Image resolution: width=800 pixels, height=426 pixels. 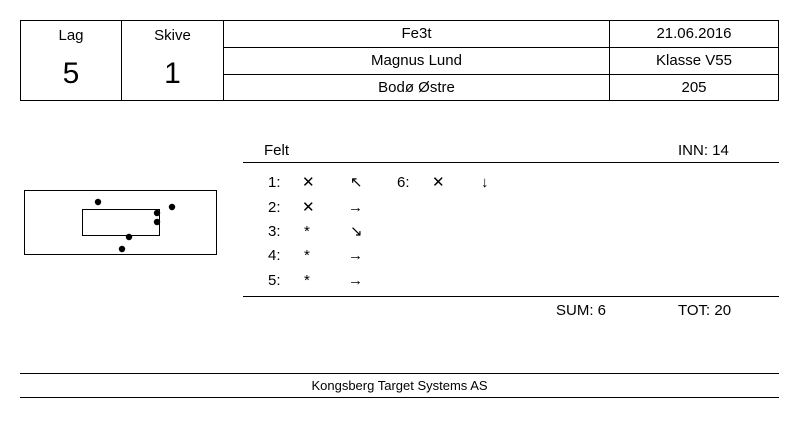 I want to click on target-frame, so click(x=120, y=222).